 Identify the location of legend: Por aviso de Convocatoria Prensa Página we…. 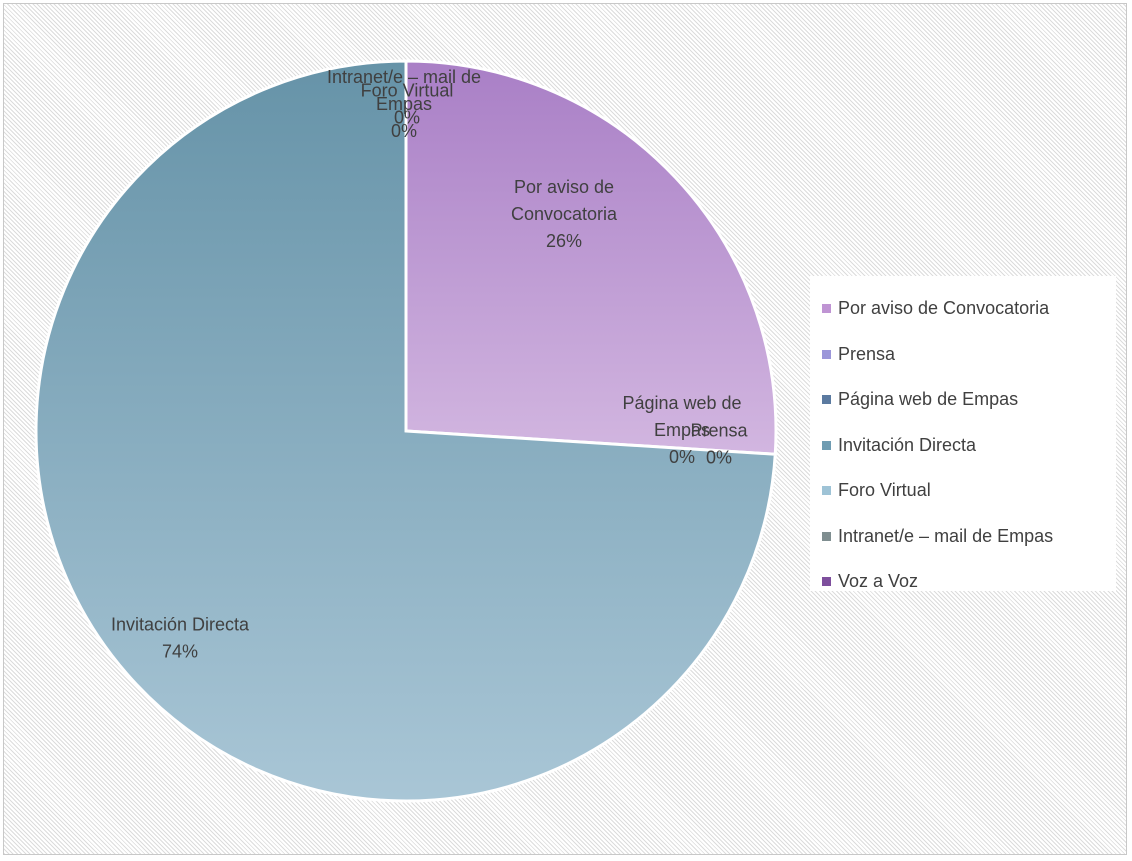
(963, 433).